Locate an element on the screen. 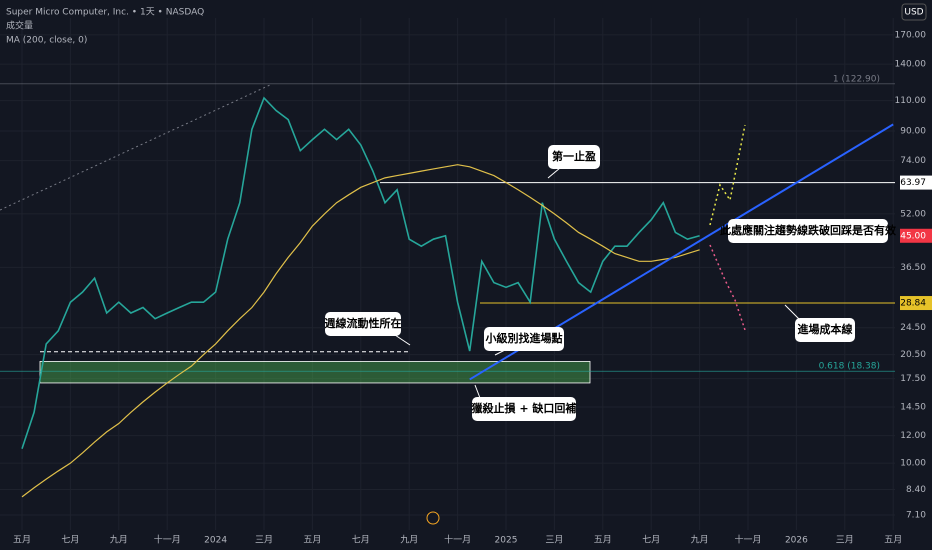 The width and height of the screenshot is (932, 550). y-tick-label: 7.10 is located at coordinates (916, 515).